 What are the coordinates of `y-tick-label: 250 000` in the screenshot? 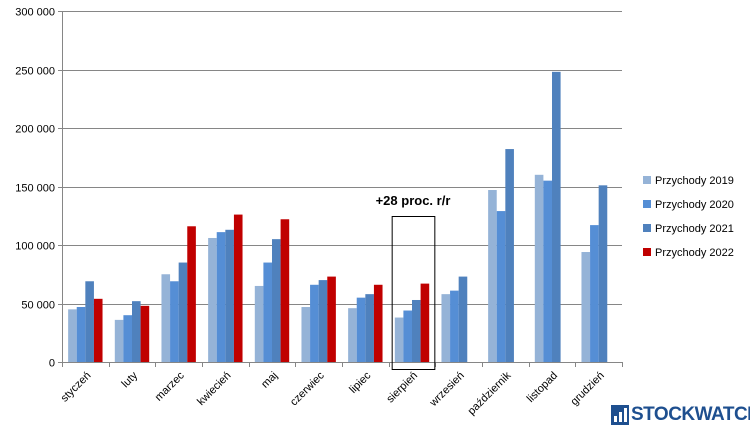 It's located at (35, 72).